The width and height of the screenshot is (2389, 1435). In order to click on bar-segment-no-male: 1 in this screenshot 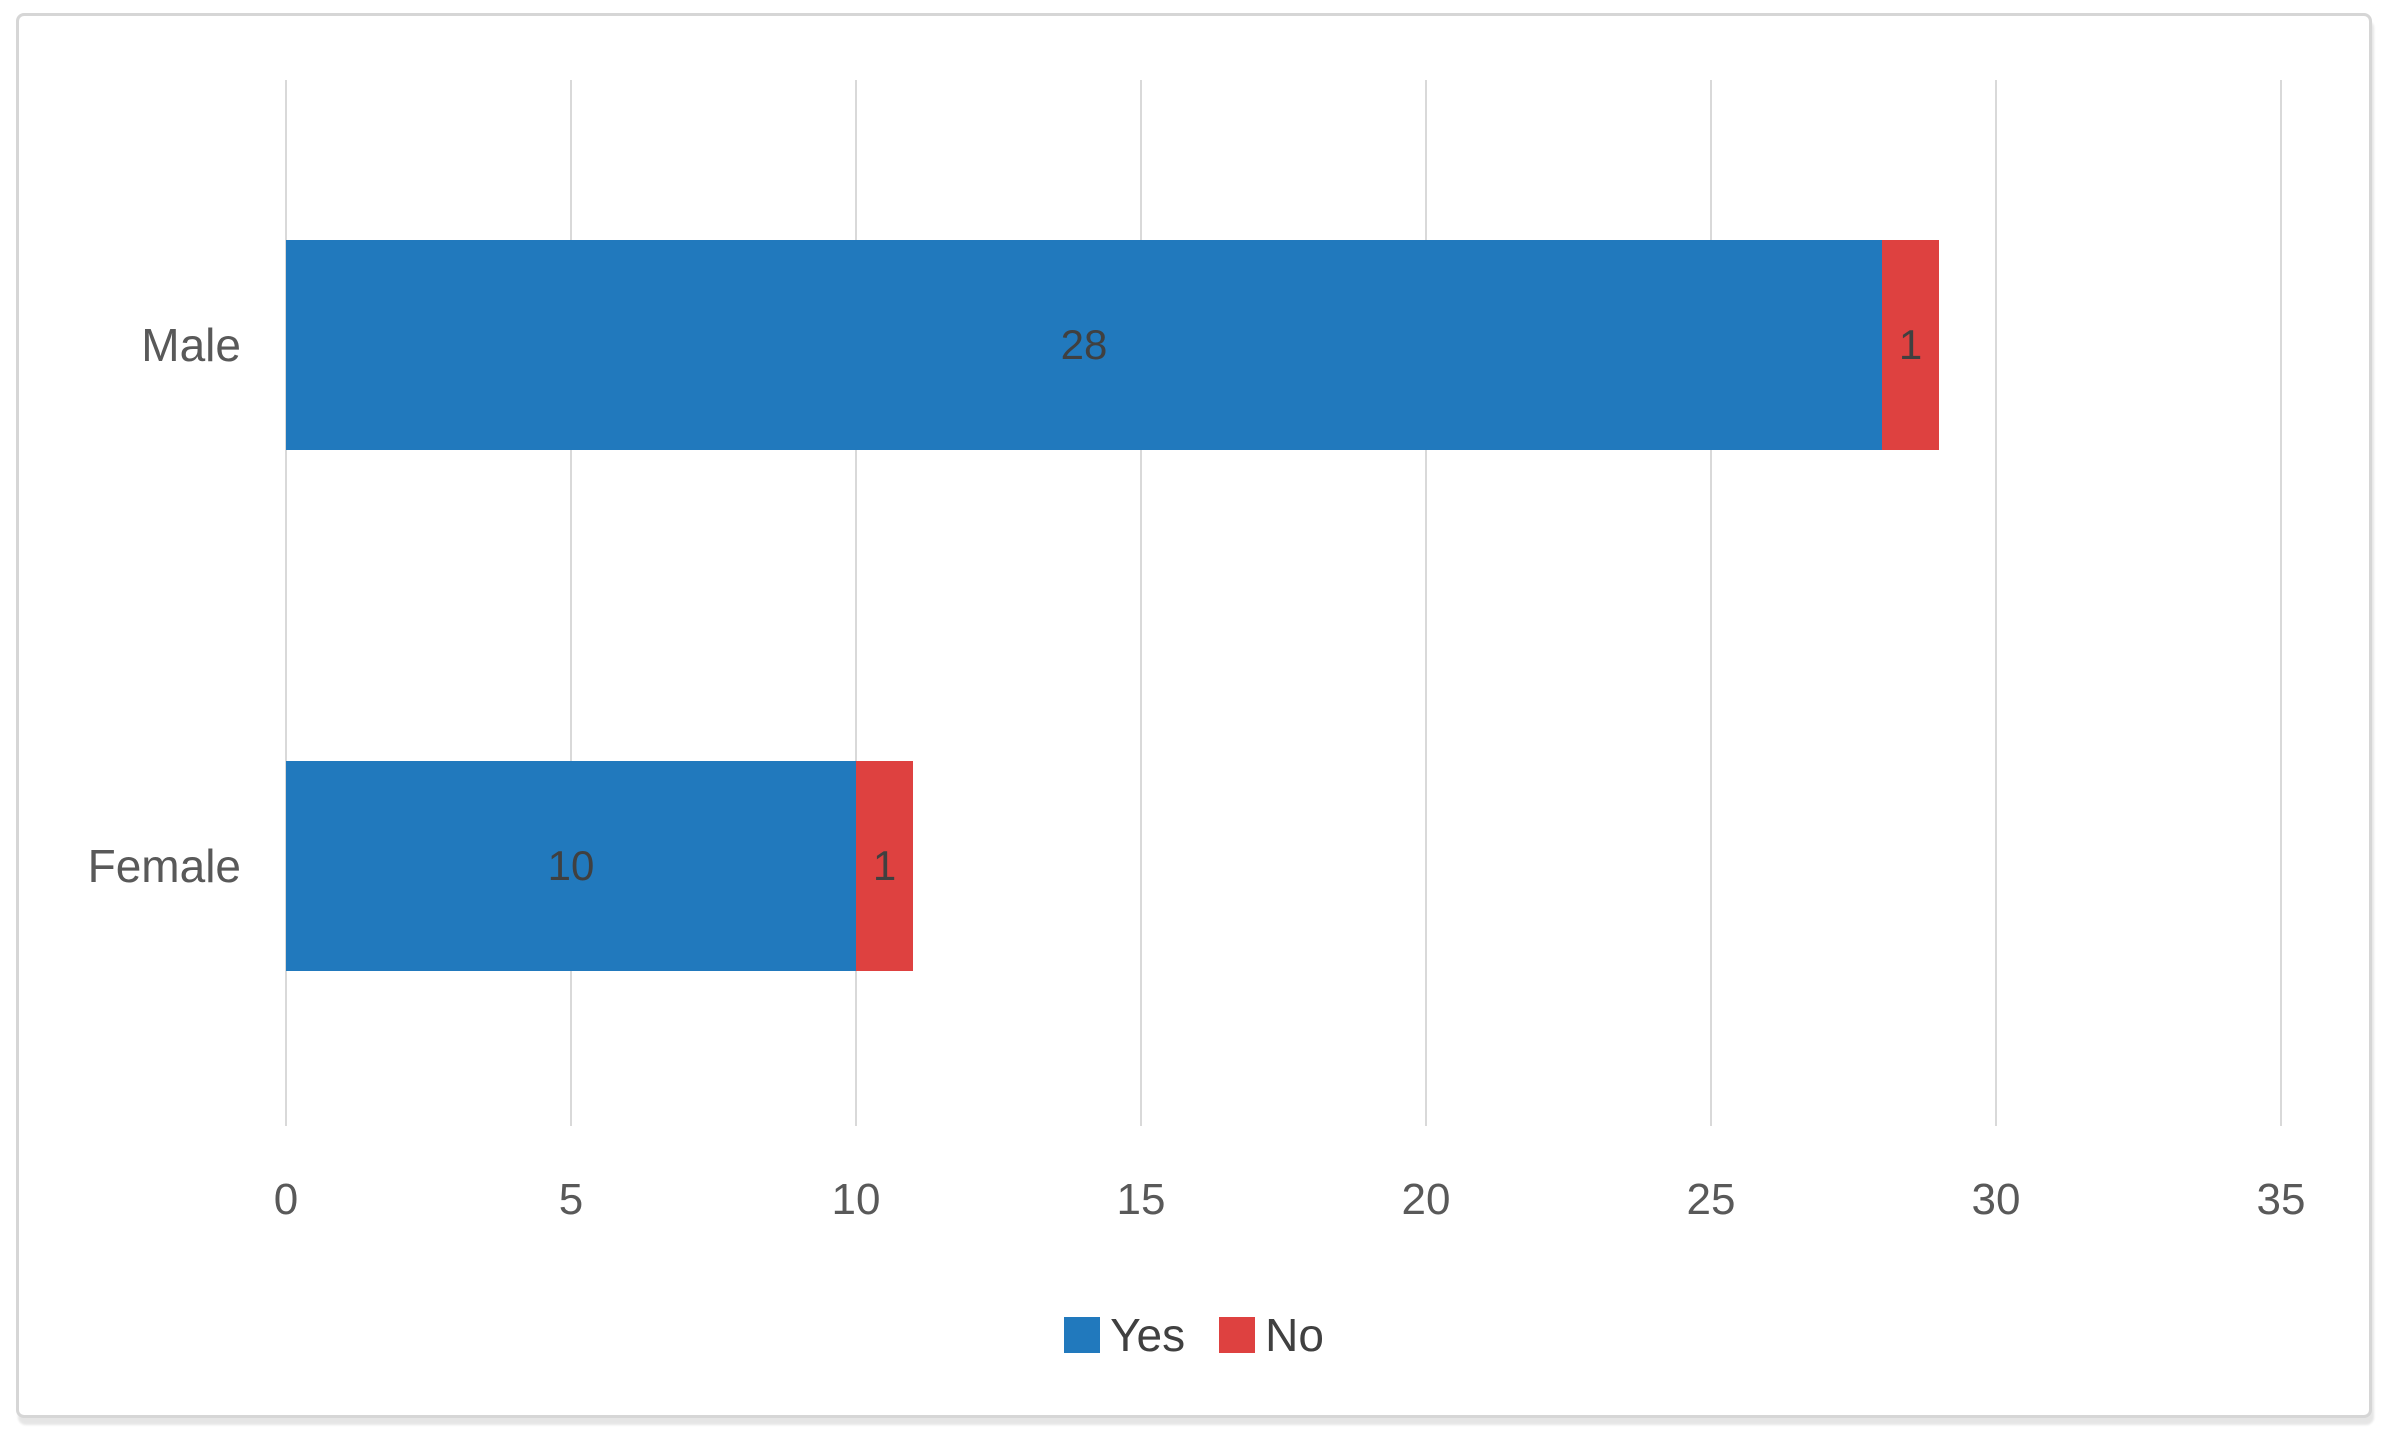, I will do `click(1910, 345)`.